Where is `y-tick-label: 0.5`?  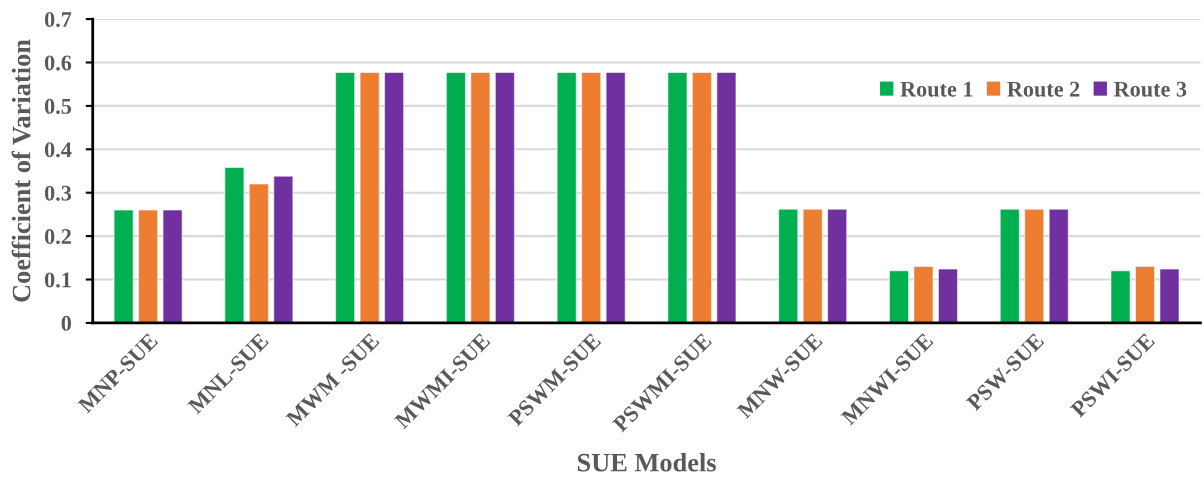 y-tick-label: 0.5 is located at coordinates (58, 106).